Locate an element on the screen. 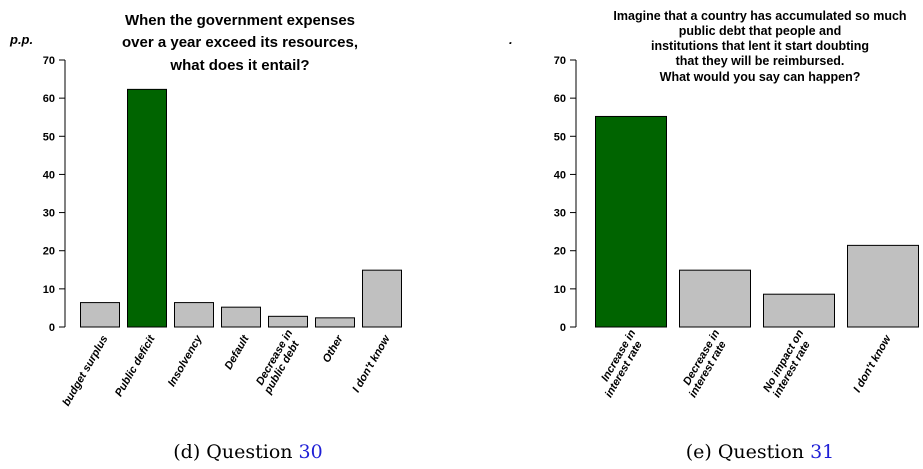 The height and width of the screenshot is (469, 923). category-label: Insolvency is located at coordinates (185, 361).